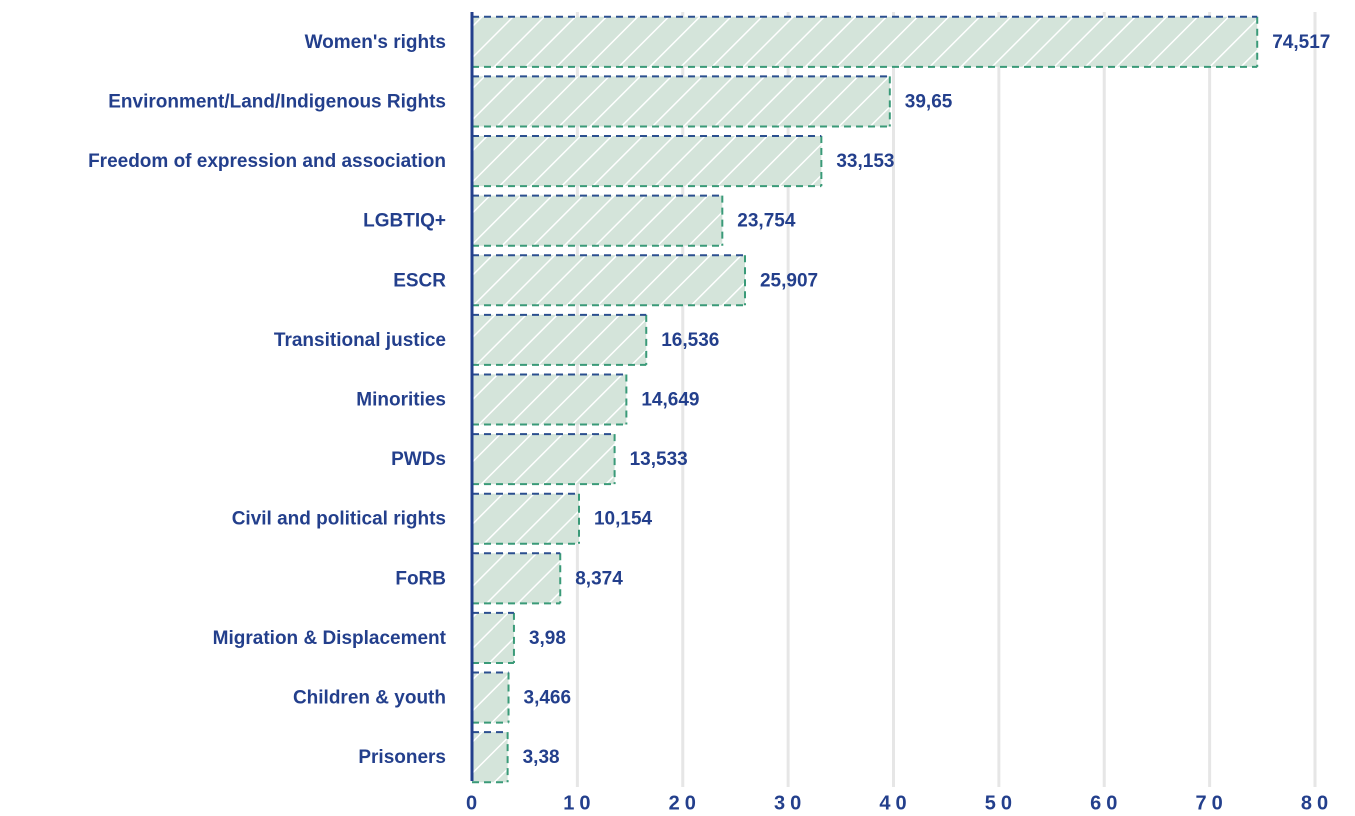 The width and height of the screenshot is (1355, 816). Describe the element at coordinates (267, 161) in the screenshot. I see `category-label: Freedom of expression and association` at that location.